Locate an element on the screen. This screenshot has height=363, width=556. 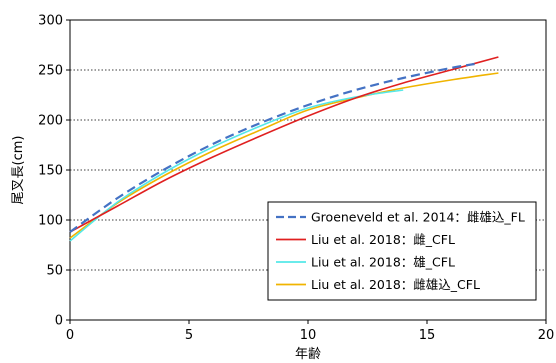
legend-label-3: Liu et al. 2018：雄_CFL is located at coordinates (383, 262).